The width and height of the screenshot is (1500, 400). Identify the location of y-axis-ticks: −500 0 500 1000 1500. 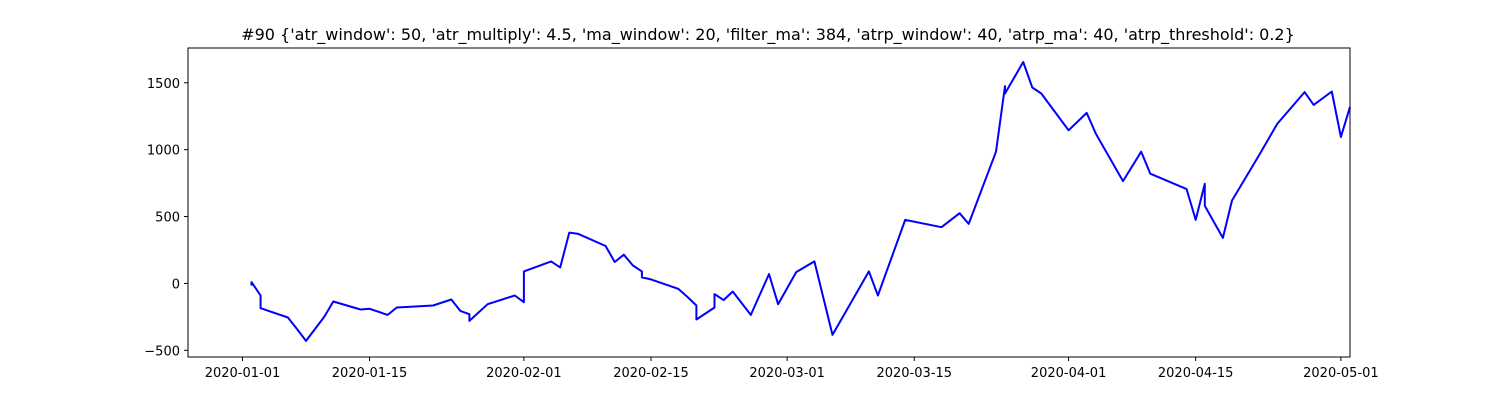
(166, 218).